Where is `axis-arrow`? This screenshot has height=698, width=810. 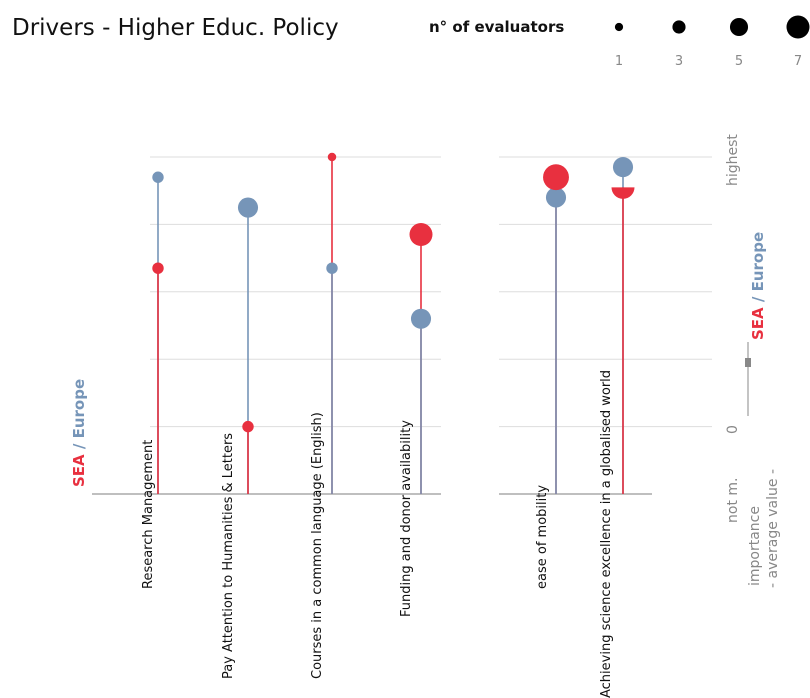
axis-arrow is located at coordinates (748, 379).